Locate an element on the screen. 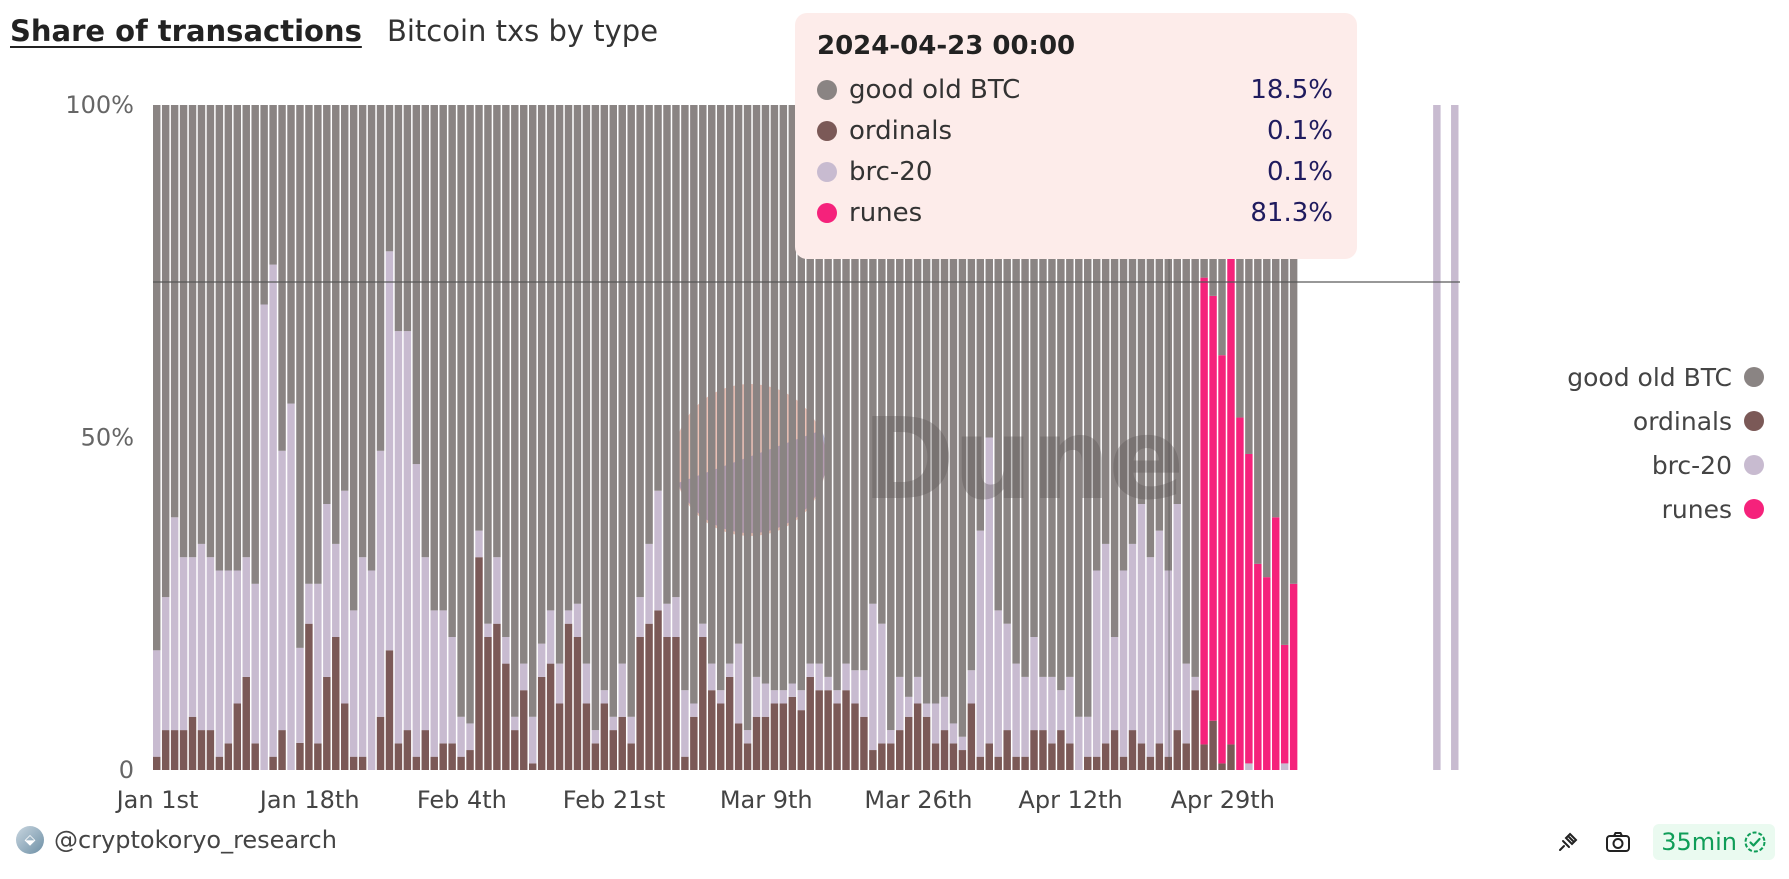 The width and height of the screenshot is (1789, 879). legend-item-btc: good old BTC is located at coordinates (1665, 377).